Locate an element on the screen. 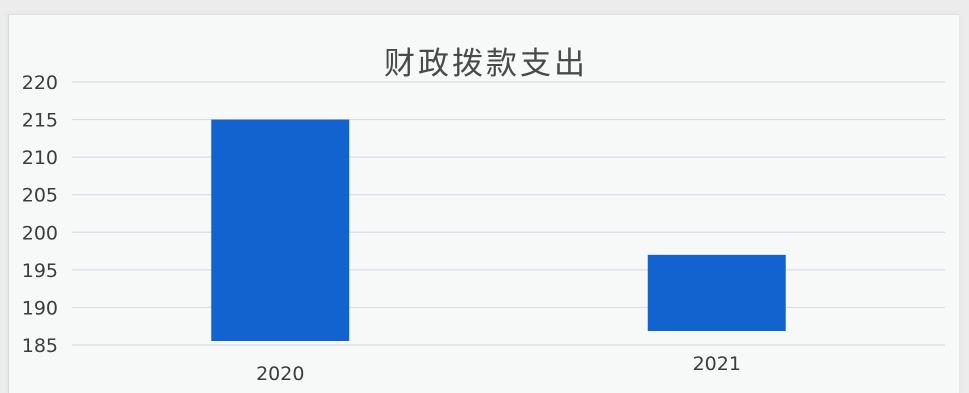  y-tick-label-200: 200 is located at coordinates (40, 233).